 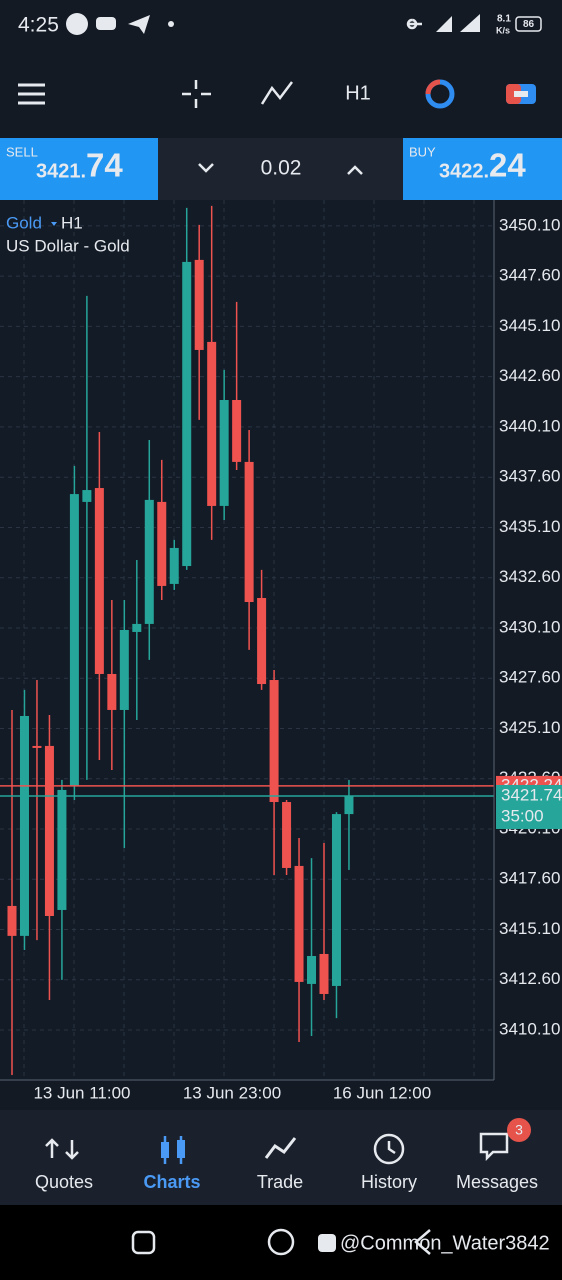 I want to click on nav-label: Trade, so click(x=280, y=1182).